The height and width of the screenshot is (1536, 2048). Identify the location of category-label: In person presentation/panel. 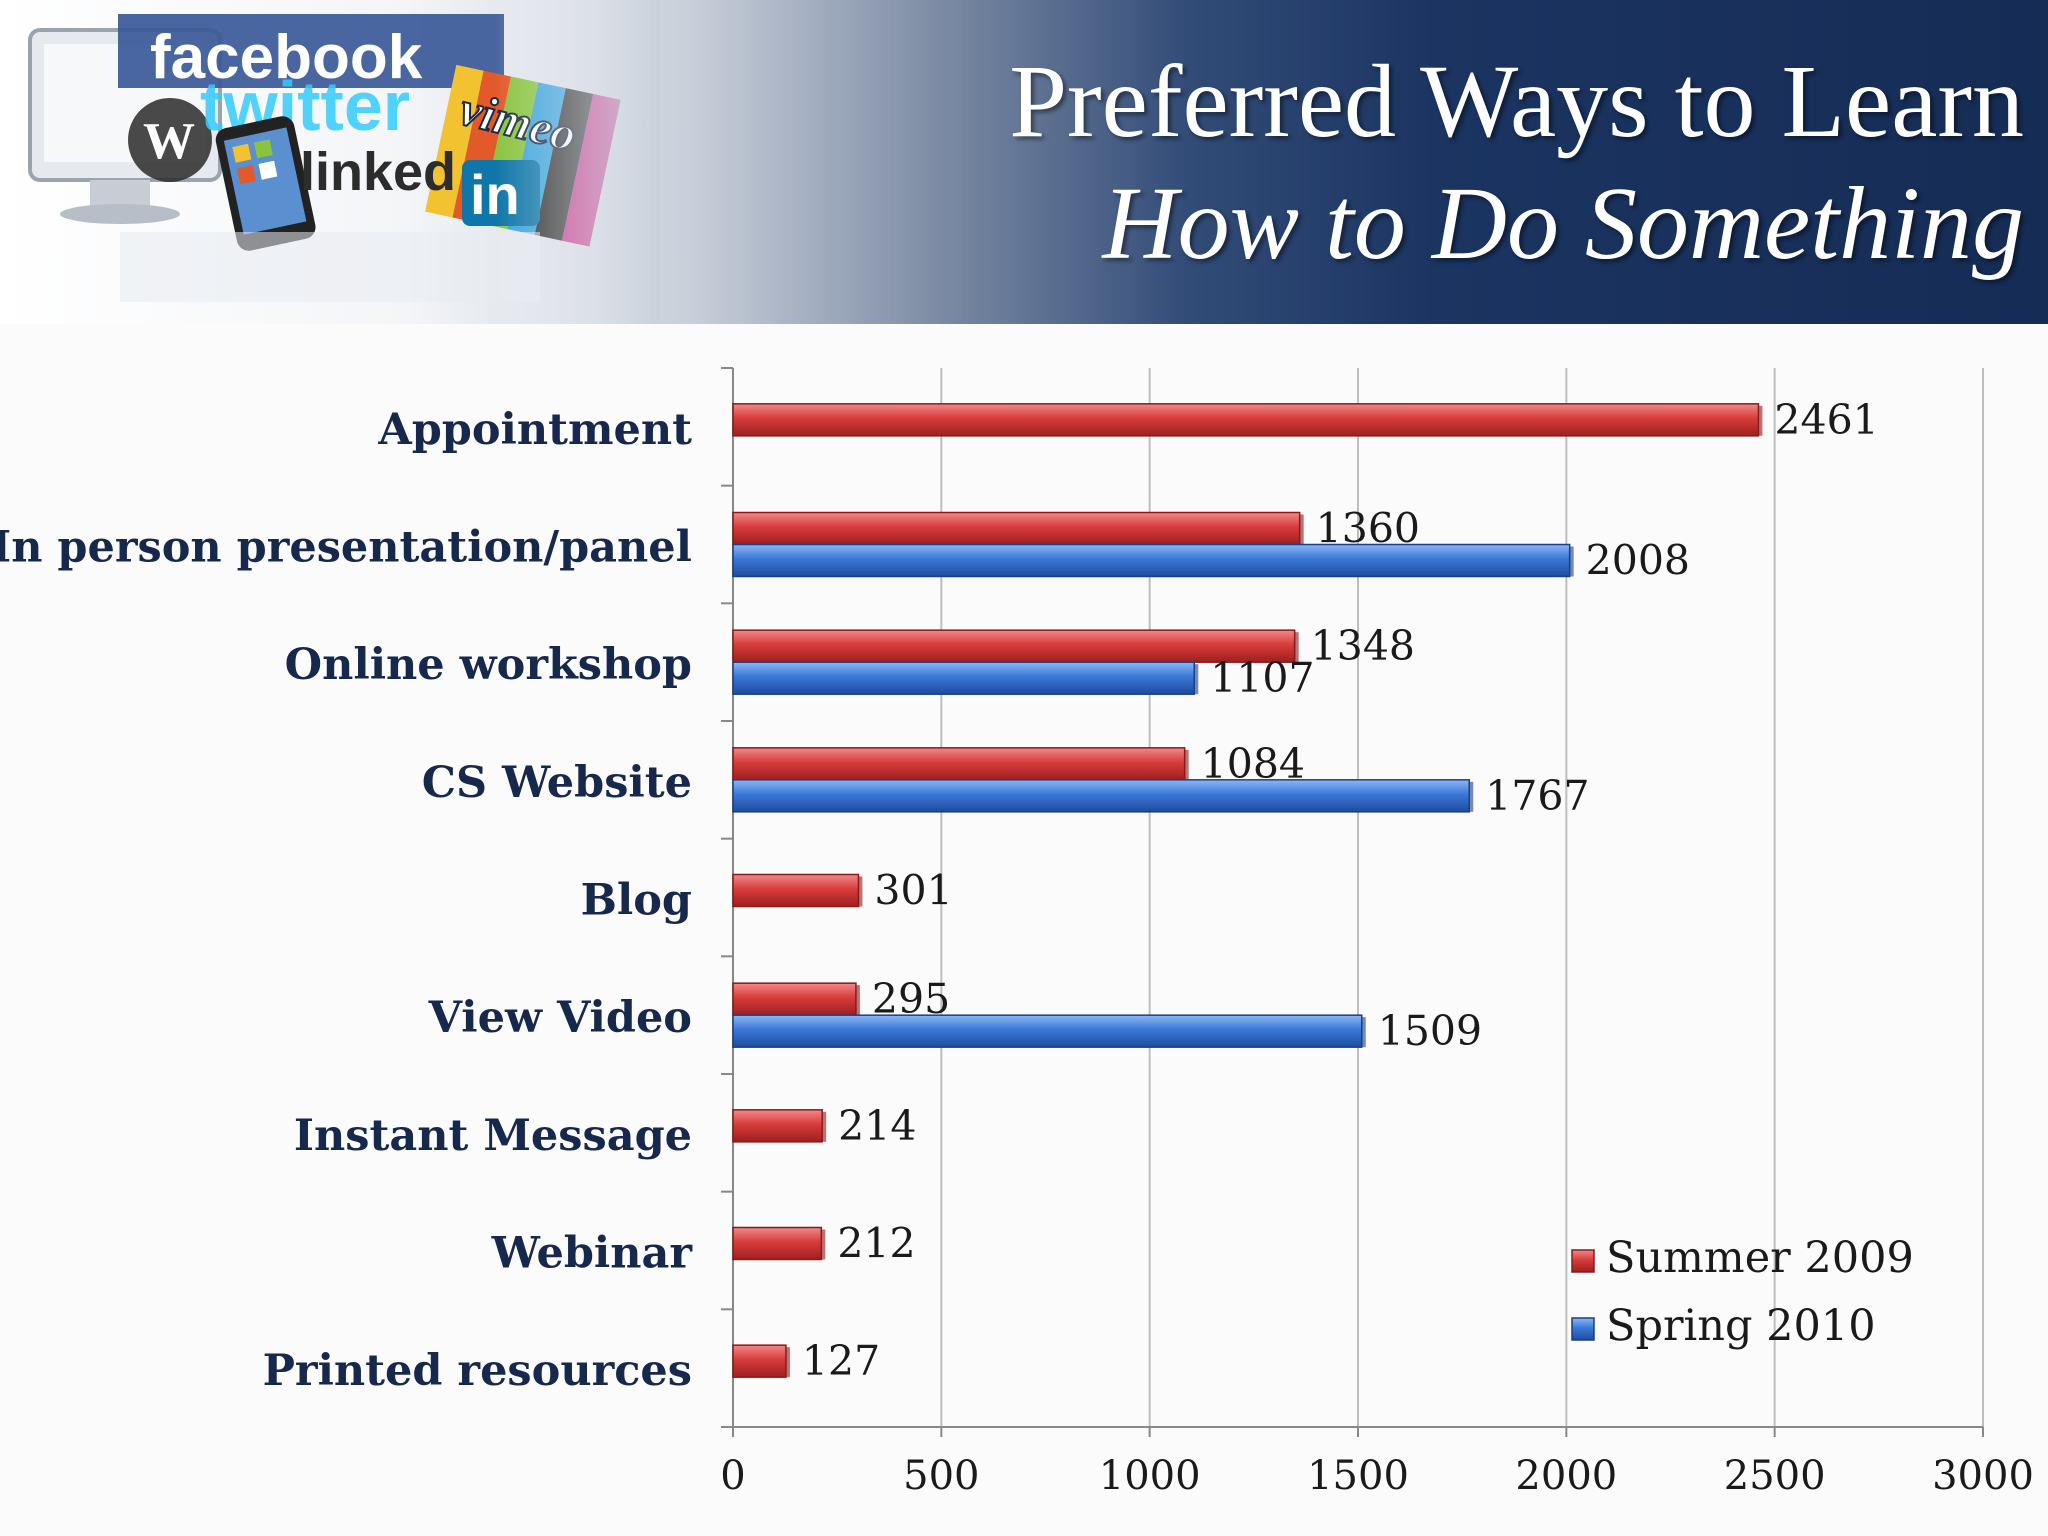
(346, 548).